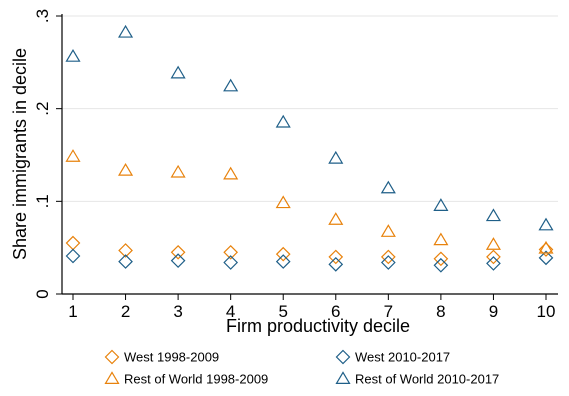 The height and width of the screenshot is (396, 569). What do you see at coordinates (20, 154) in the screenshot?
I see `y-axis-title: Share immigrants in decile` at bounding box center [20, 154].